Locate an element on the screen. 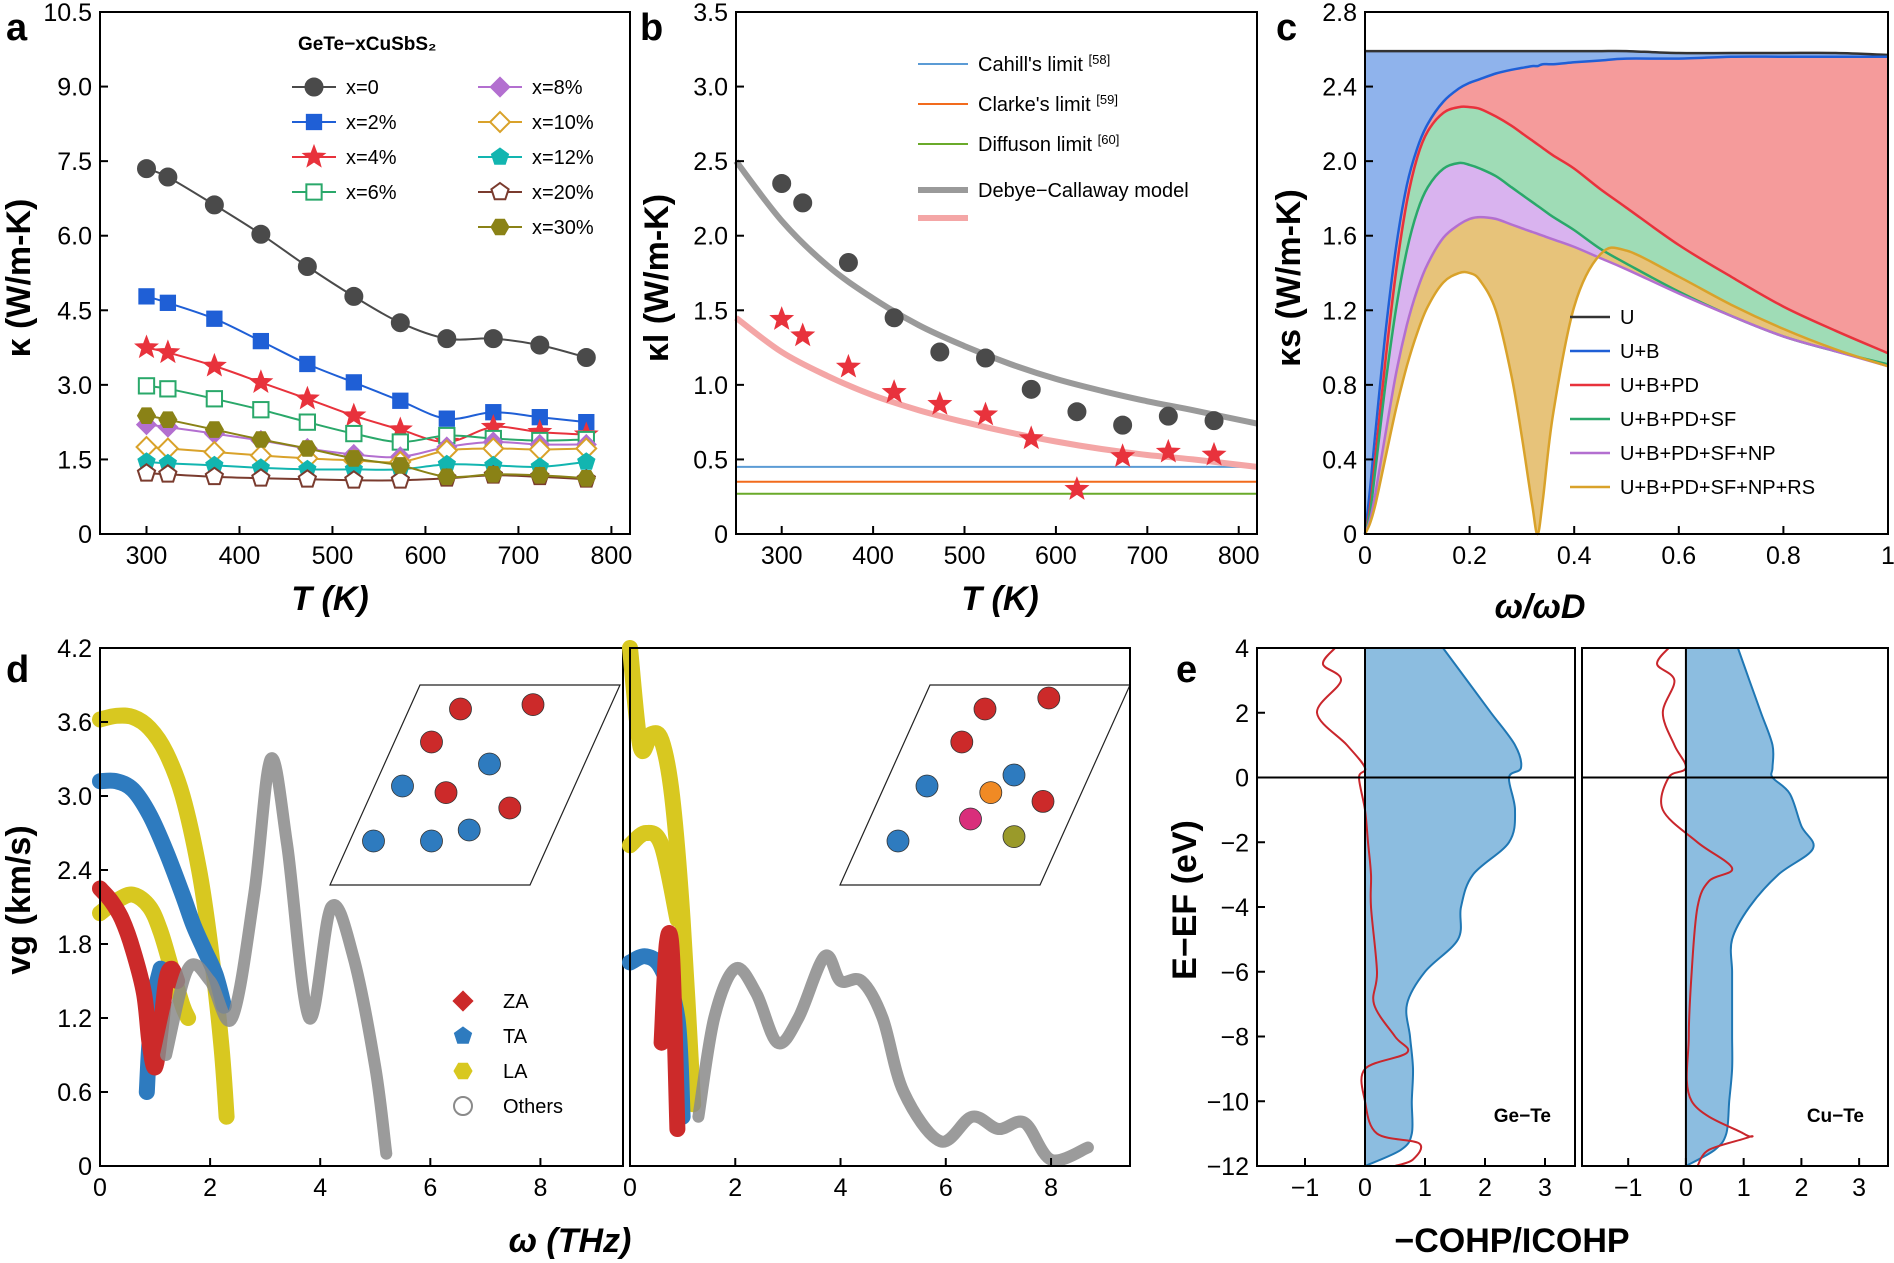 The image size is (1894, 1263). panel-b-ytick-label-6: 3.0 is located at coordinates (710, 88).